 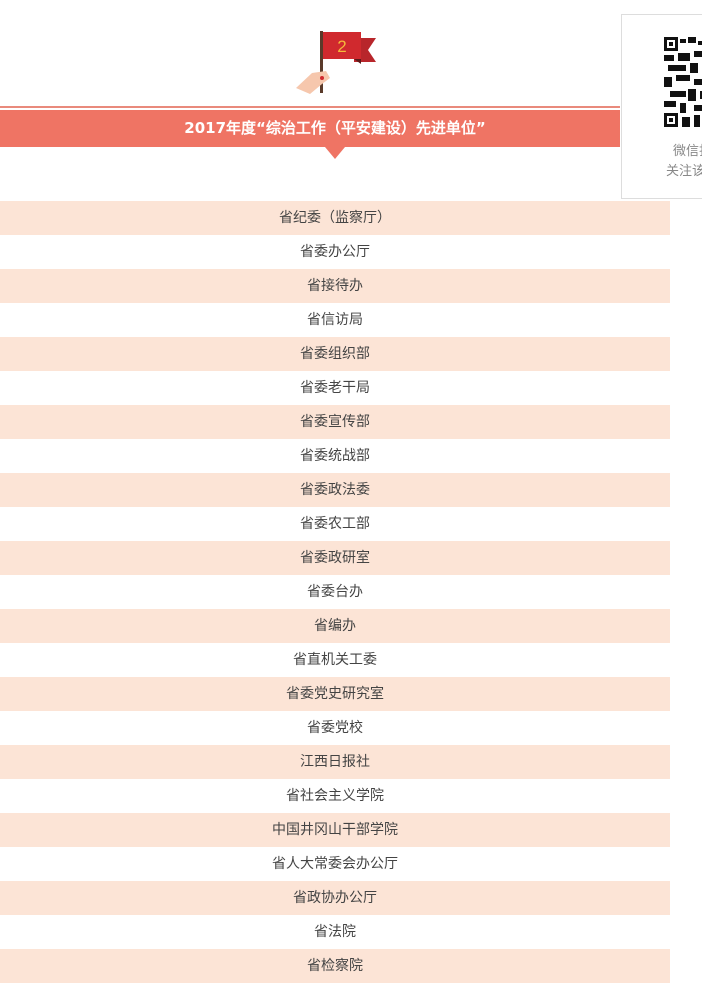 What do you see at coordinates (335, 524) in the screenshot?
I see `list-item: 省委农工部` at bounding box center [335, 524].